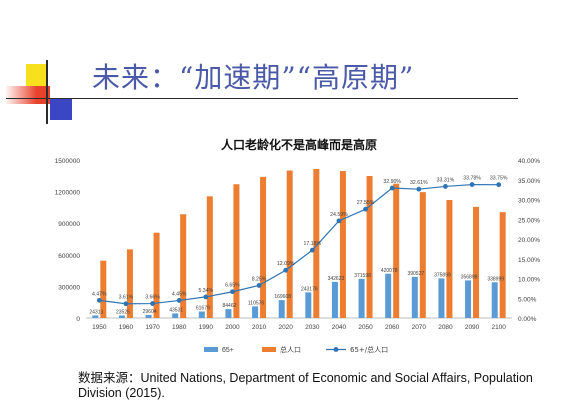  I want to click on legend-label-ratio: 65+/总人口, so click(369, 349).